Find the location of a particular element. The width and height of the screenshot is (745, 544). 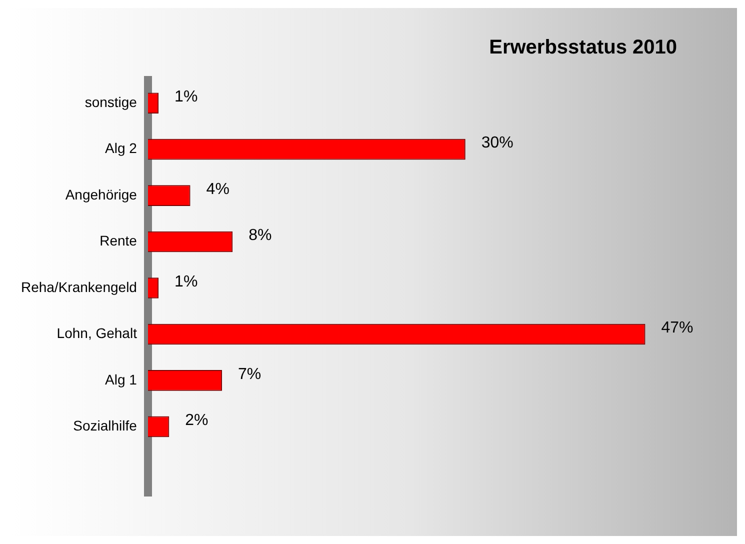

y-tick-label: Sozialhilfe is located at coordinates (105, 426).